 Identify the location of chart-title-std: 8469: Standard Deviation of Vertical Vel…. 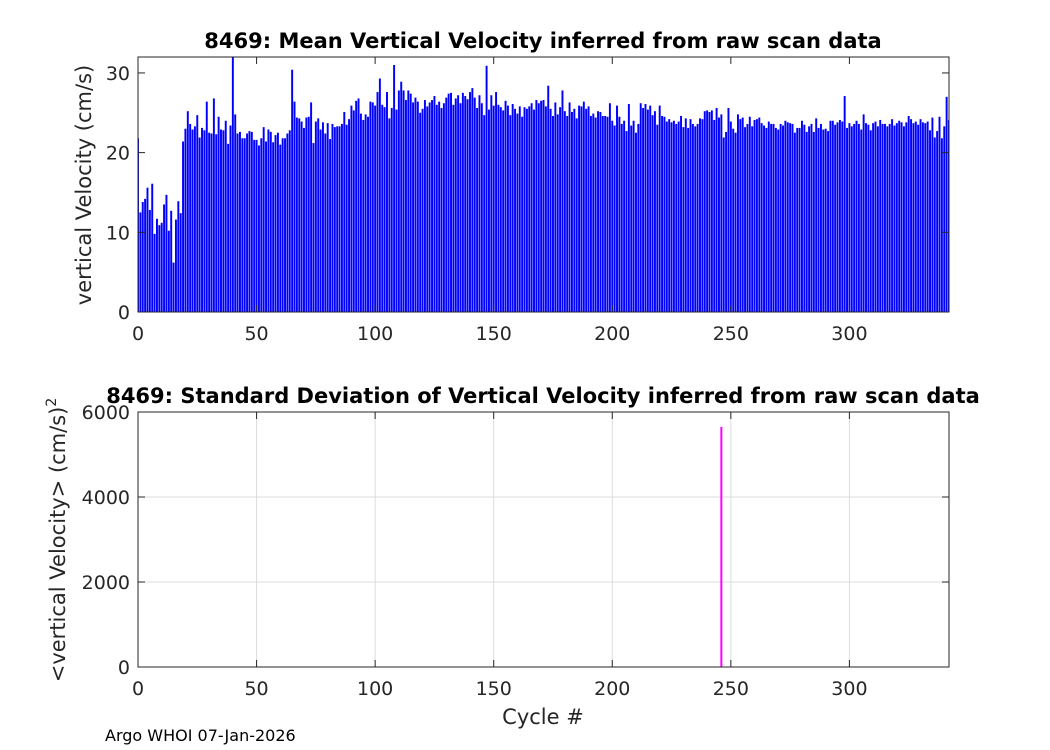
(543, 396).